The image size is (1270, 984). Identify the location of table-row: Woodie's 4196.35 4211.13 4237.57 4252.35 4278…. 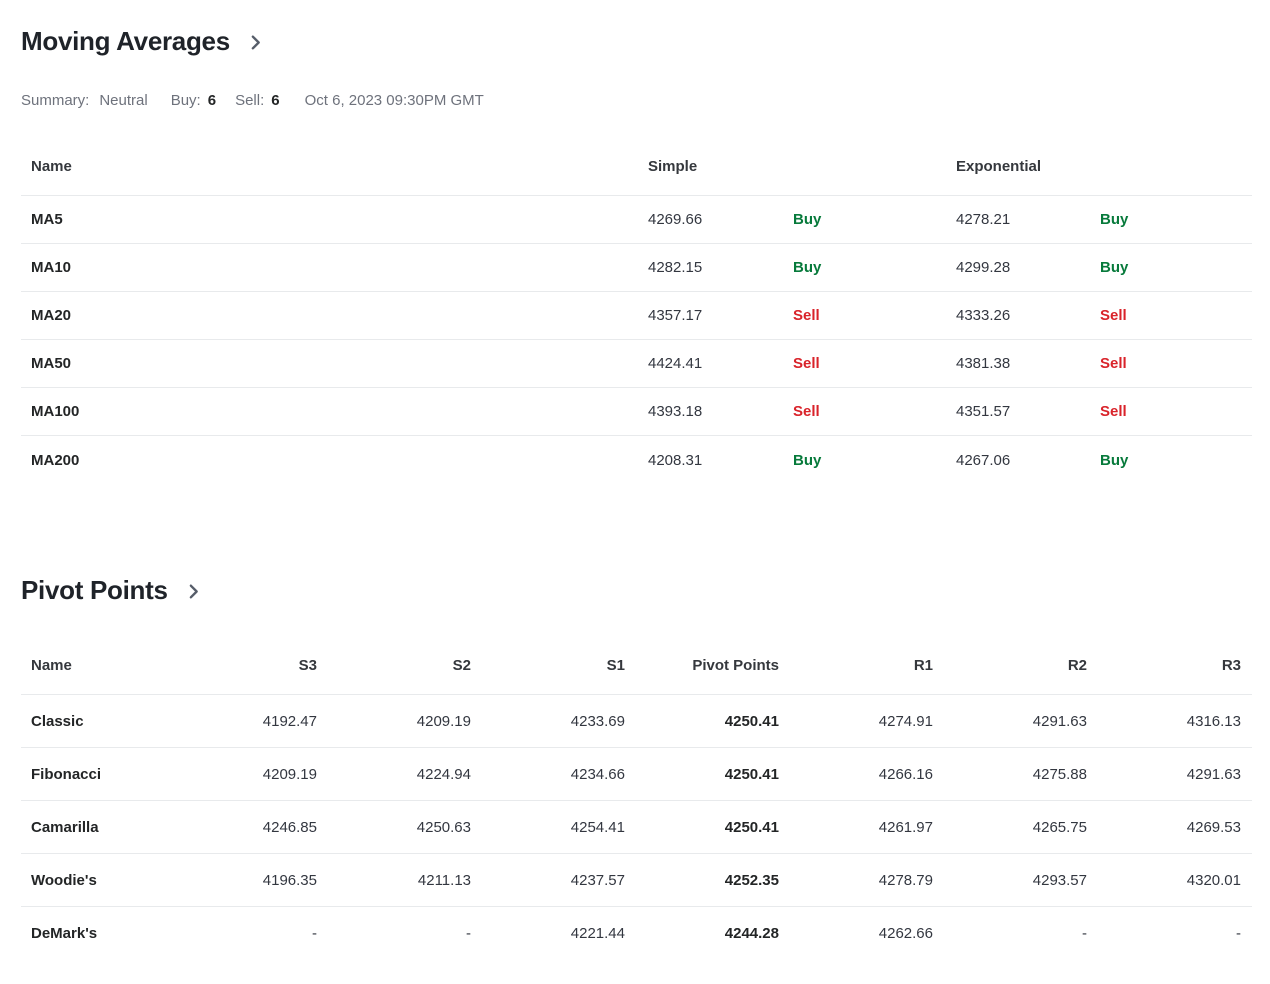
(636, 880).